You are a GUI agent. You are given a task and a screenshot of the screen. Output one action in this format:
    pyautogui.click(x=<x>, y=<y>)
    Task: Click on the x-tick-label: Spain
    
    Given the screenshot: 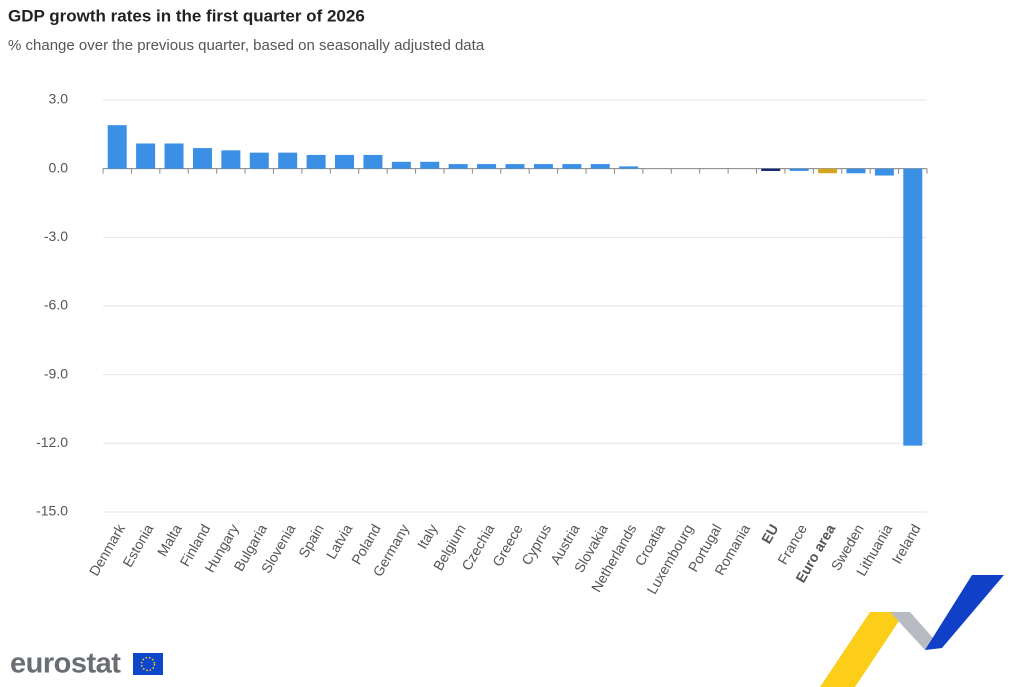 What is the action you would take?
    pyautogui.click(x=311, y=540)
    